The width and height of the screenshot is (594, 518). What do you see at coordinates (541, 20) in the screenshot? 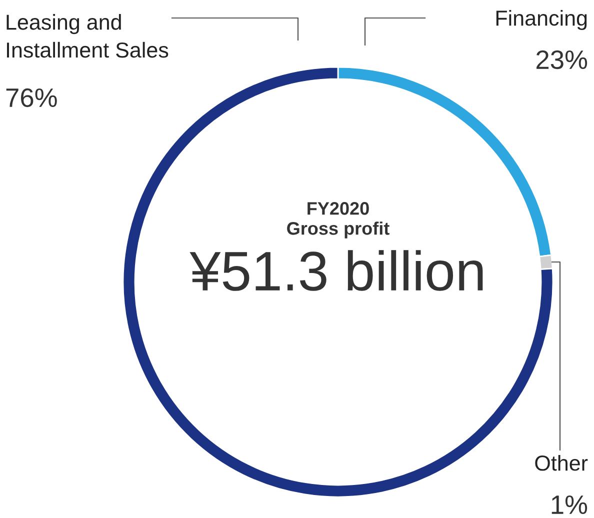
I see `slice-label: Financing` at bounding box center [541, 20].